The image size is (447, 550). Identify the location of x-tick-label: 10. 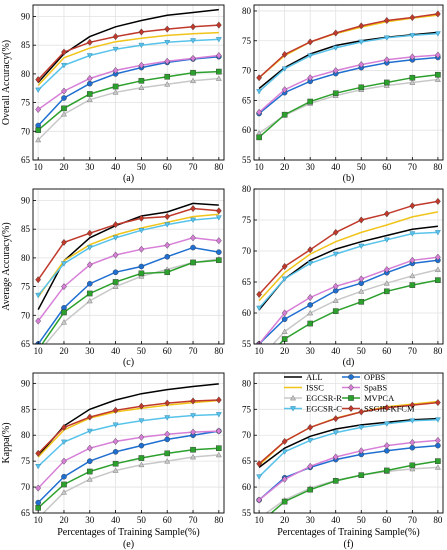
(39, 520).